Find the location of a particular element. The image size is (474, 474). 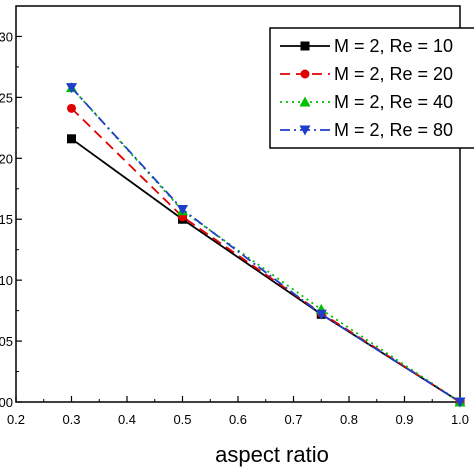

x-tick-label: 0.6 is located at coordinates (238, 419).